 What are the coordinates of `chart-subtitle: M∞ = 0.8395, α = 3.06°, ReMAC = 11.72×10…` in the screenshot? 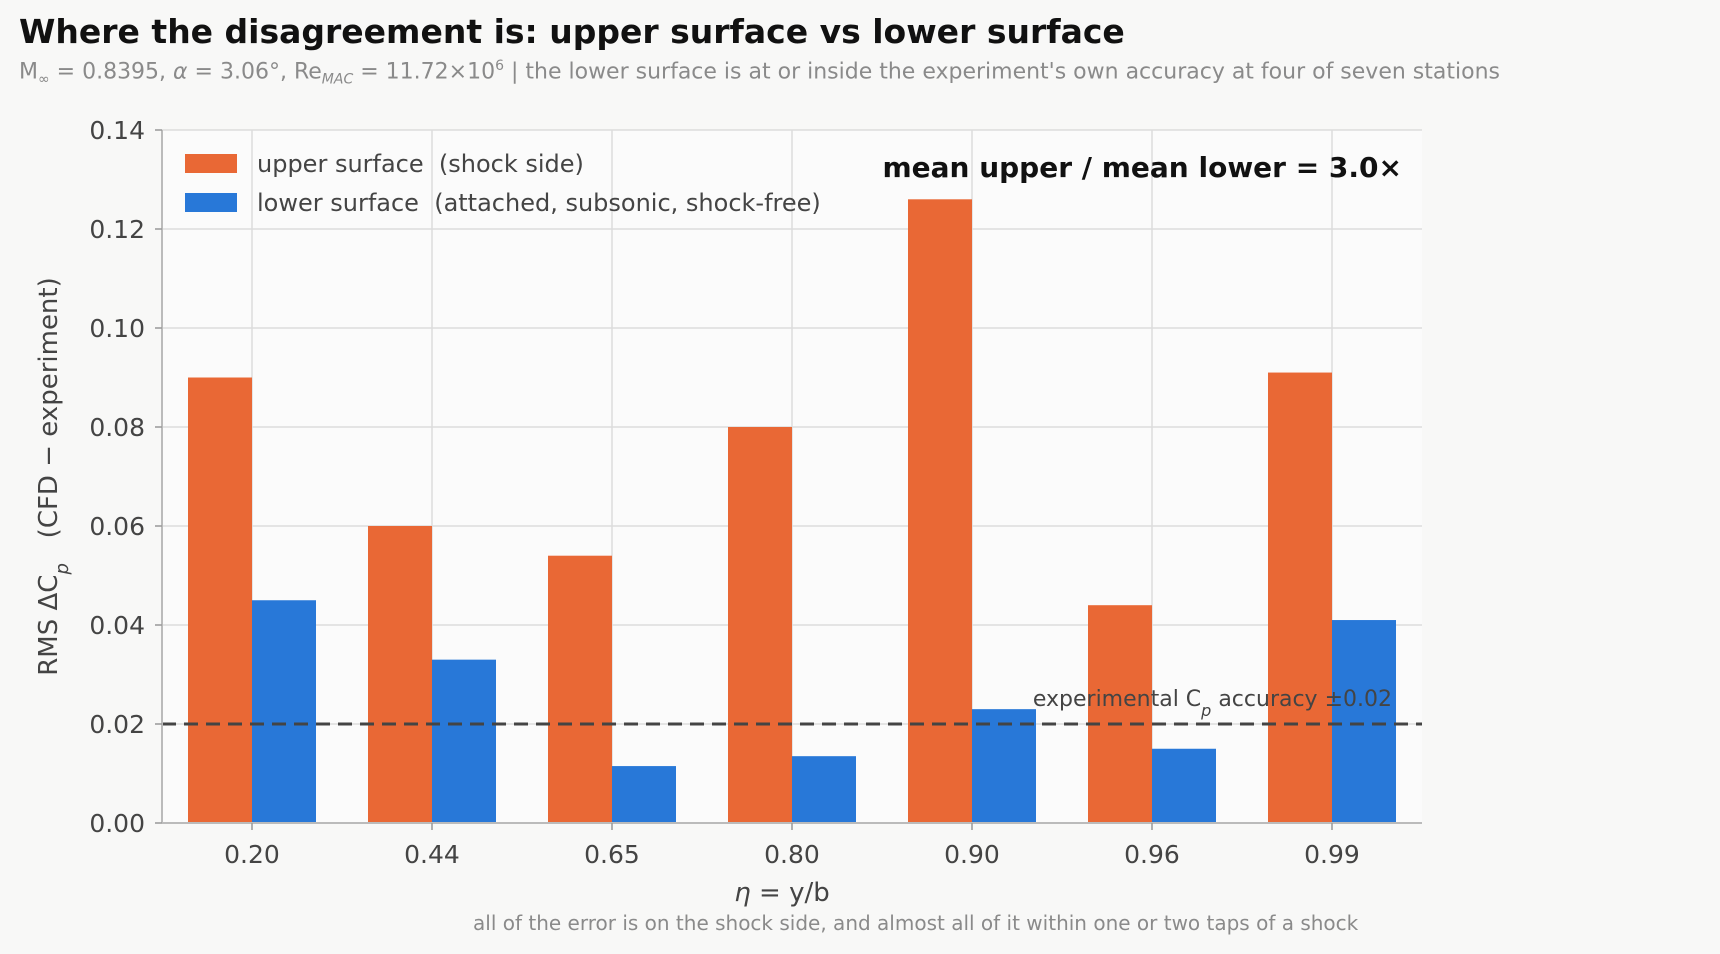 It's located at (759, 73).